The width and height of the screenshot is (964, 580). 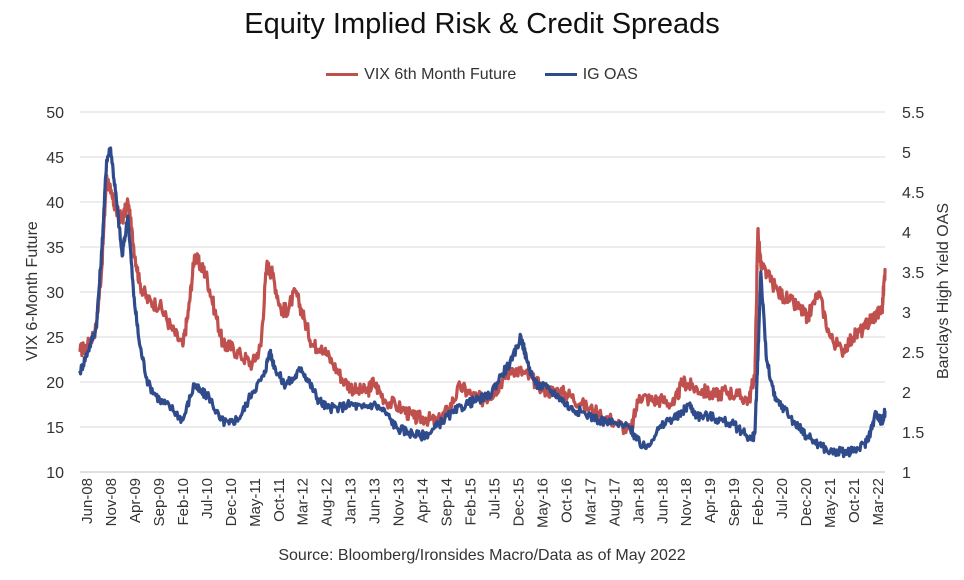 I want to click on x-tick-label: Sep-14, so click(x=447, y=502).